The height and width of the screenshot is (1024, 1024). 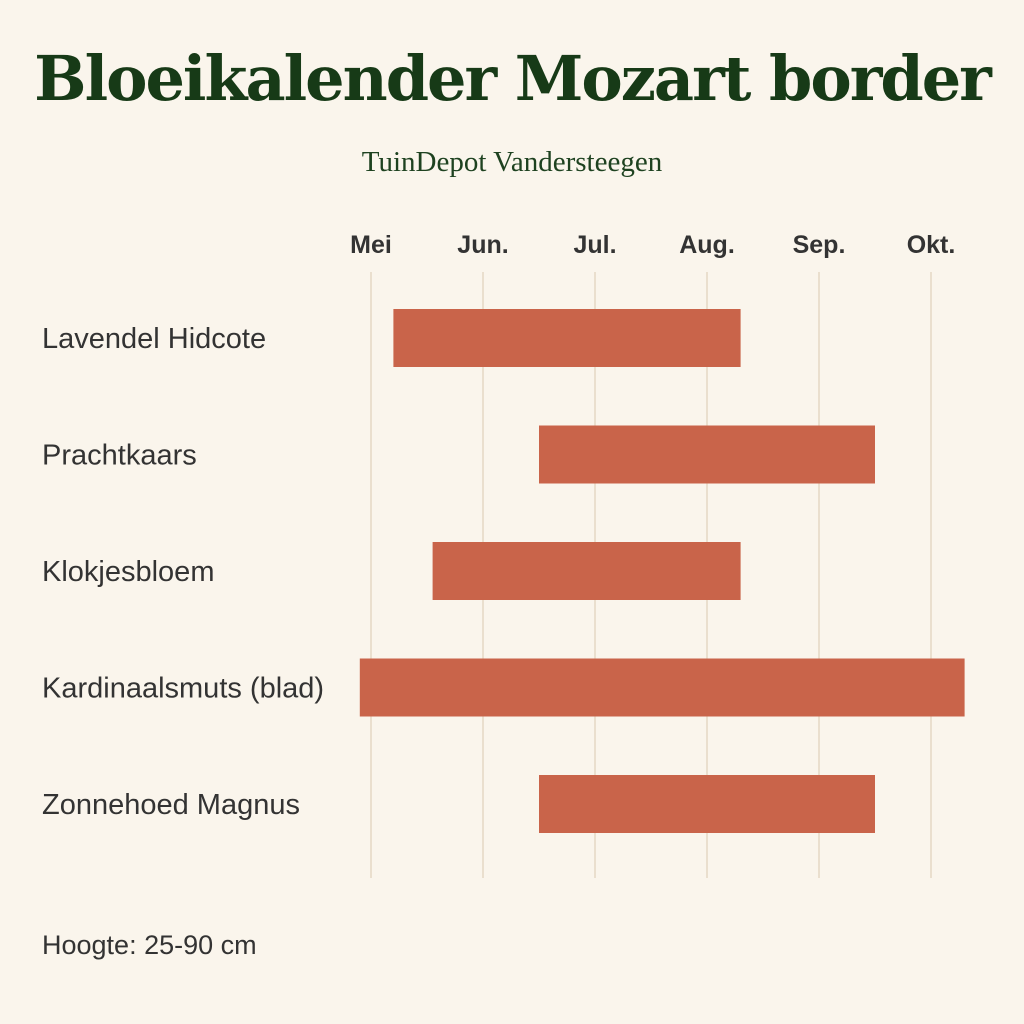 What do you see at coordinates (183, 689) in the screenshot?
I see `plant-label: Kardinaalsmuts (blad)` at bounding box center [183, 689].